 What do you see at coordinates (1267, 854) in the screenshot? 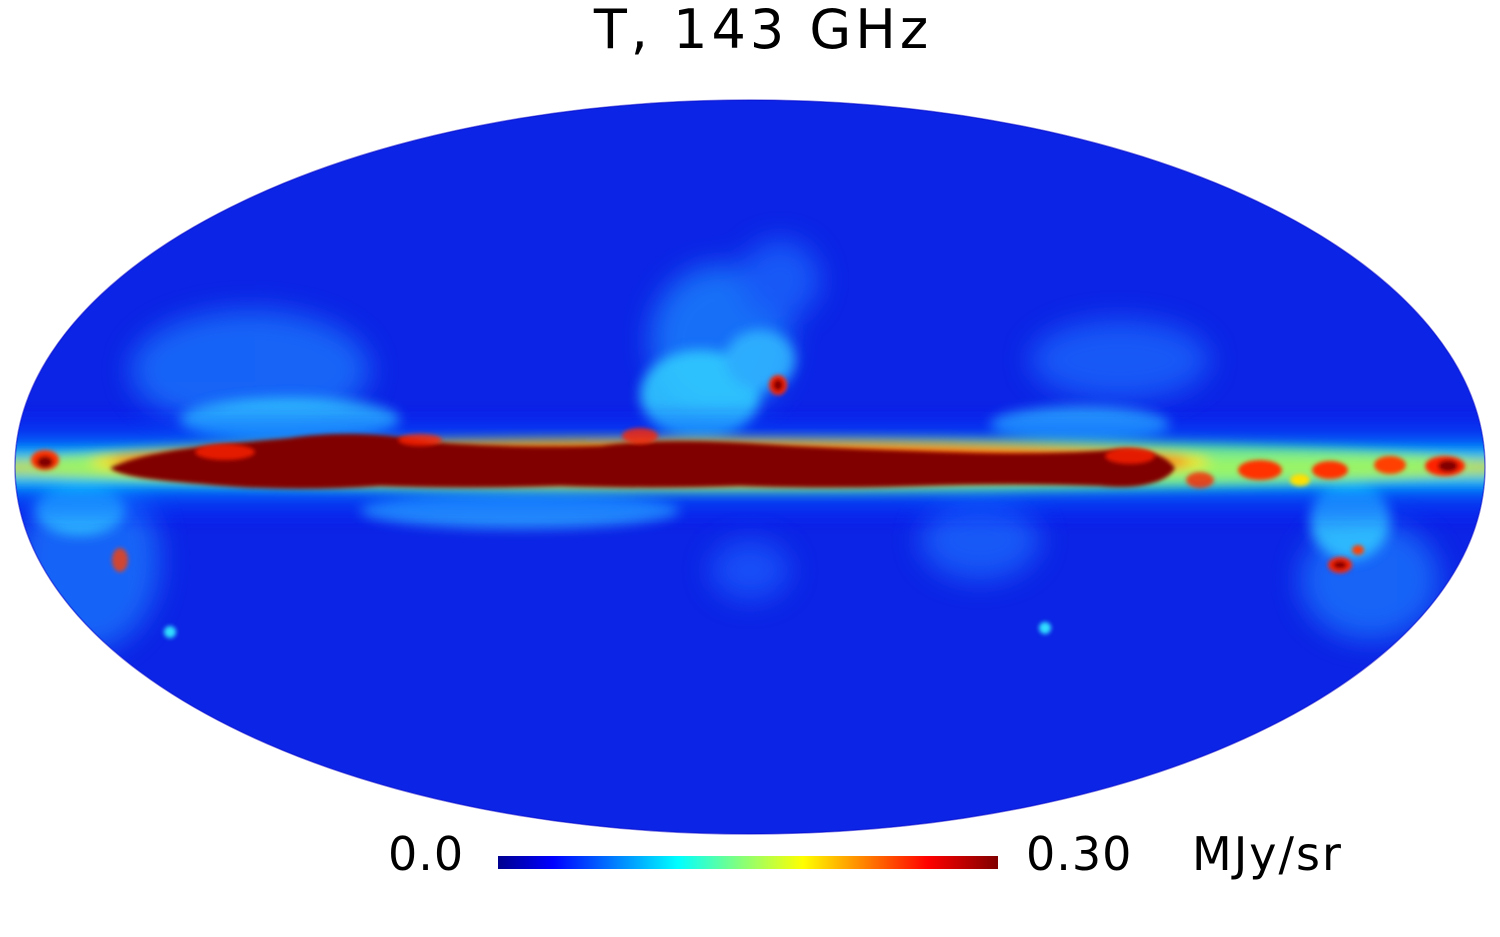
I see `colorbar-unit-label: MJy/sr` at bounding box center [1267, 854].